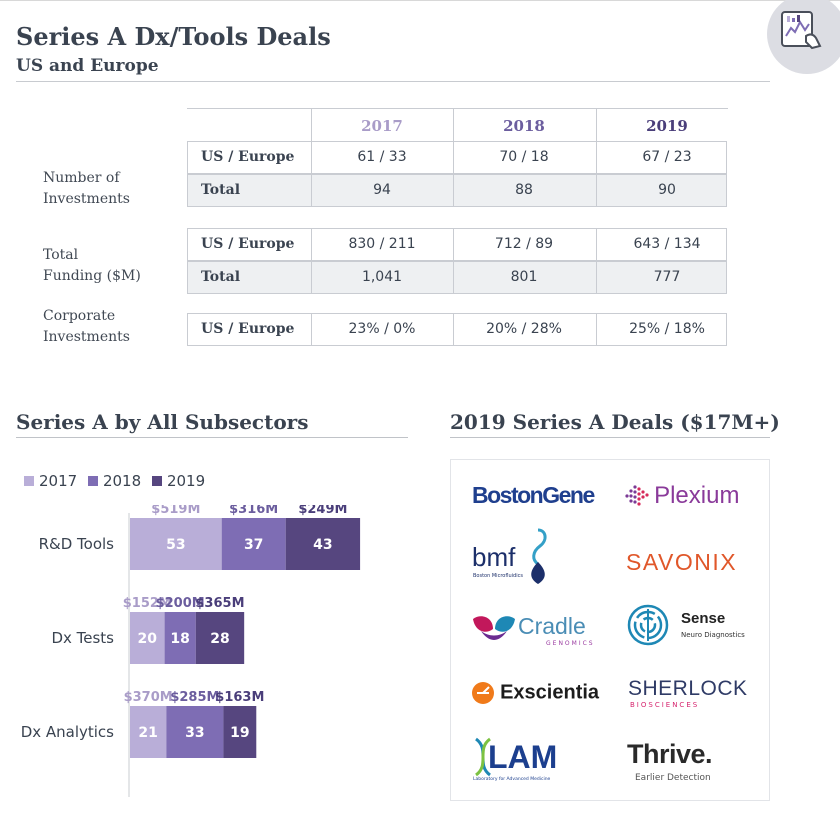  What do you see at coordinates (524, 126) in the screenshot?
I see `year-header-2018: 2018` at bounding box center [524, 126].